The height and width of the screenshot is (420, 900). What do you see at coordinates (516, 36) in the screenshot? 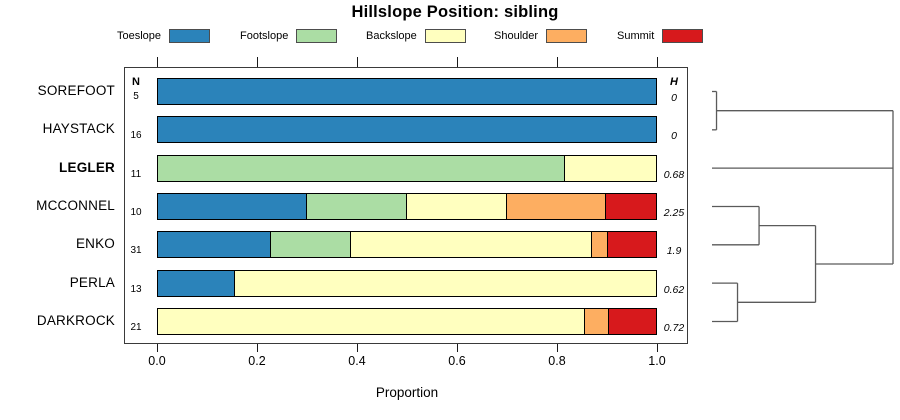
I see `legend-label: Shoulder` at bounding box center [516, 36].